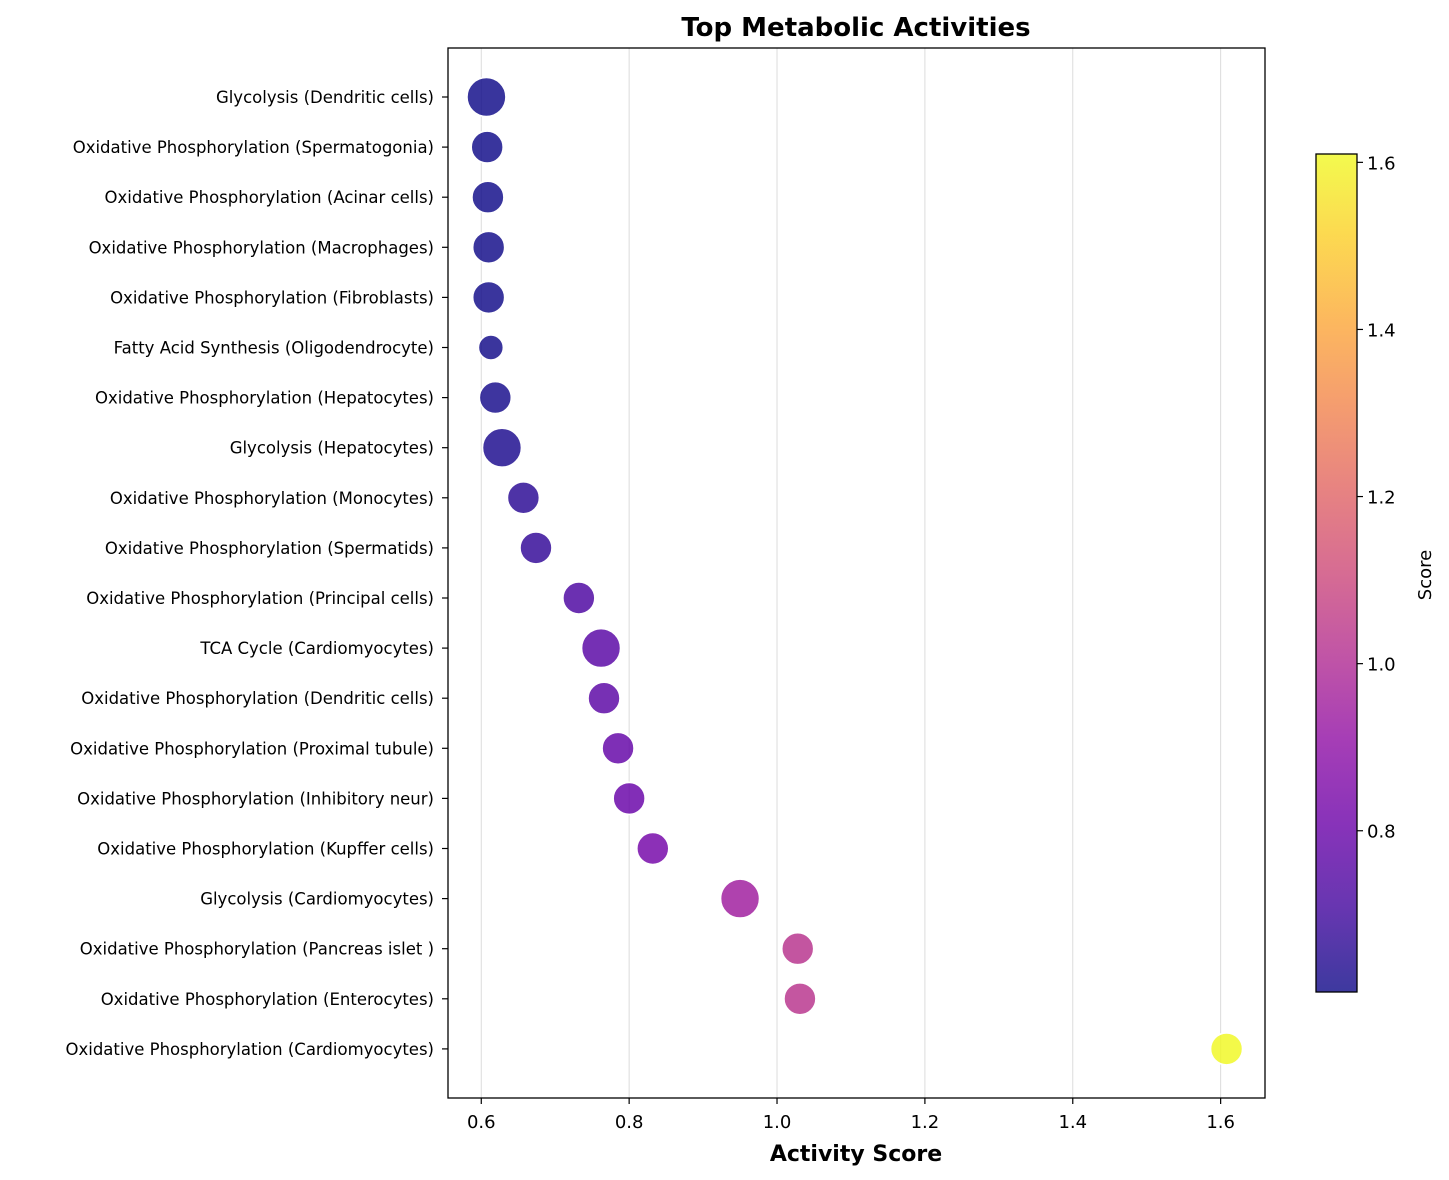 This screenshot has height=1180, width=1449. What do you see at coordinates (317, 899) in the screenshot?
I see `y-tick-label: Glycolysis (Cardiomyocytes)` at bounding box center [317, 899].